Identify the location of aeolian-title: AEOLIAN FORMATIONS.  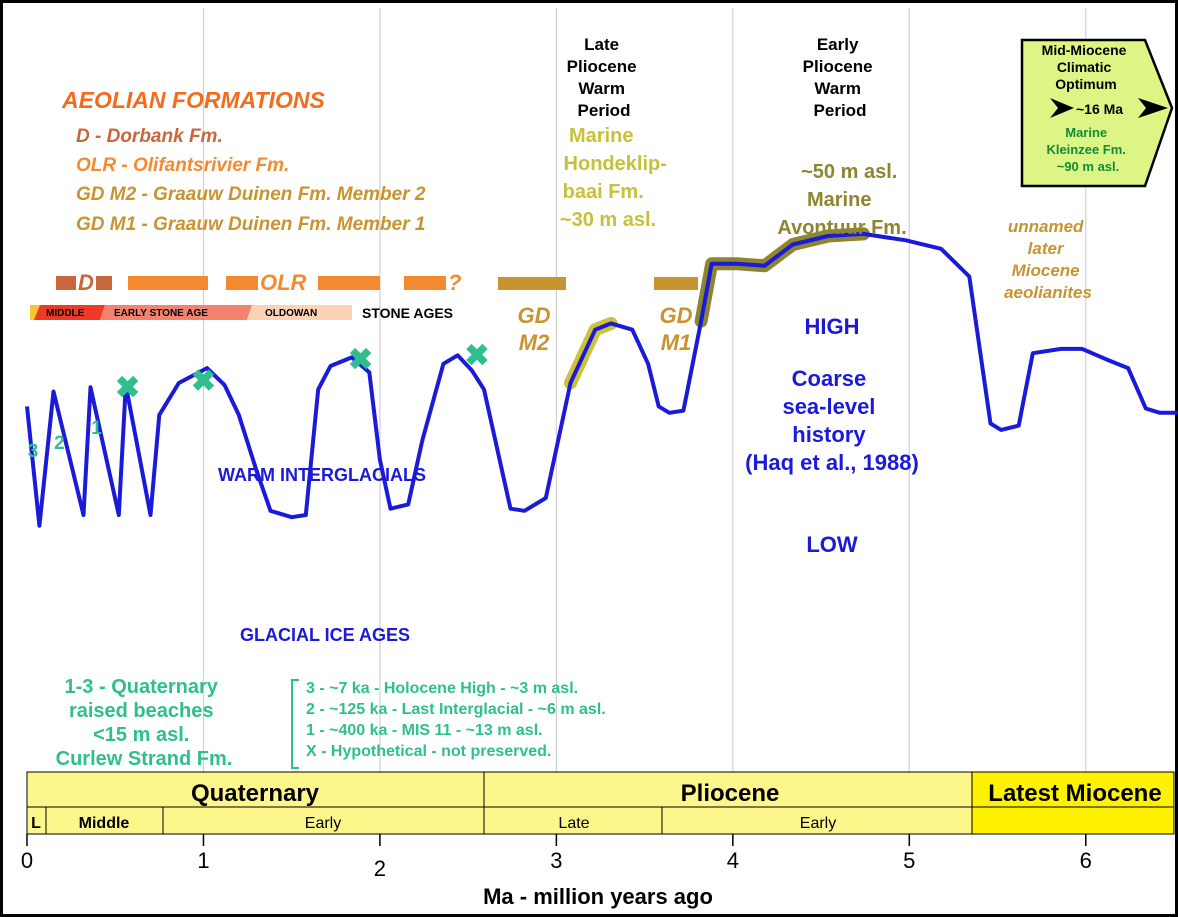
(193, 100).